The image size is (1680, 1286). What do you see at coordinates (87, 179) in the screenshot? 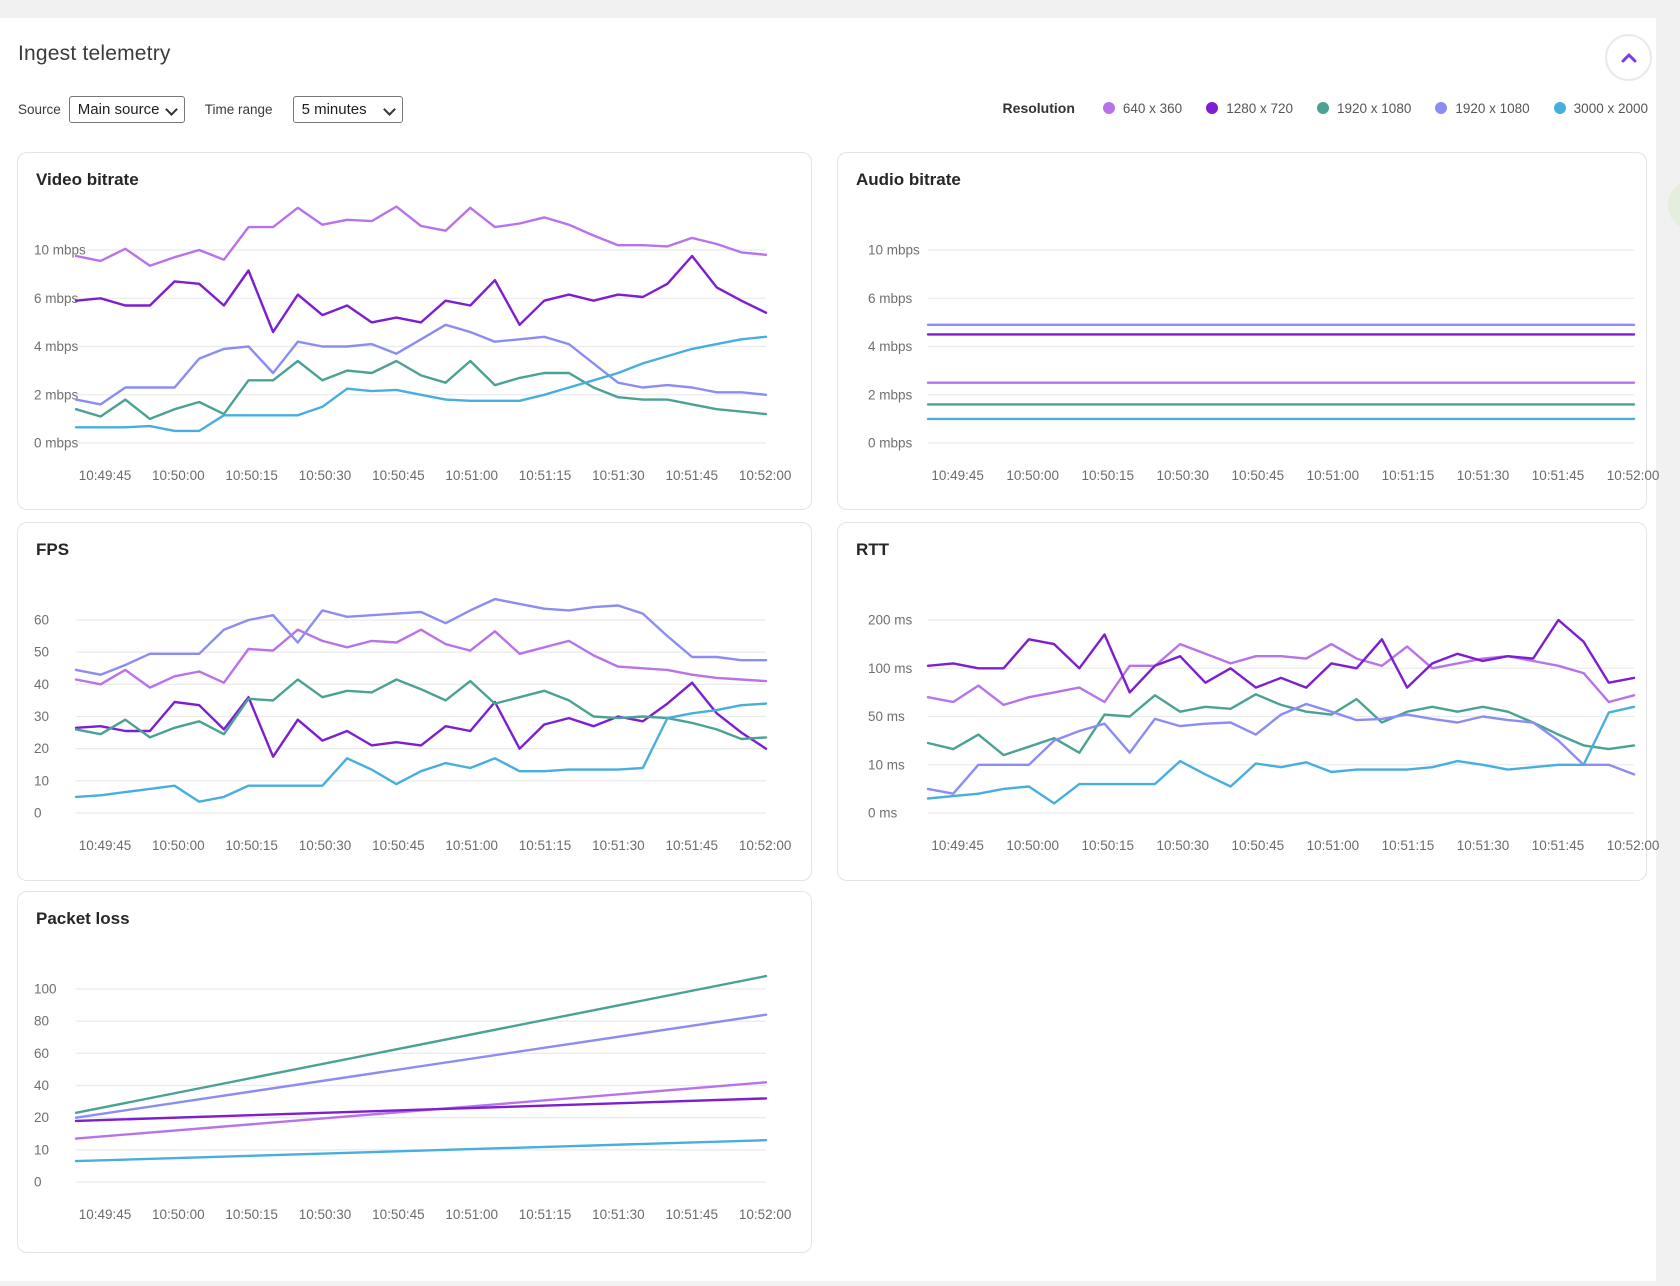
I see `chart-title: Video bitrate` at bounding box center [87, 179].